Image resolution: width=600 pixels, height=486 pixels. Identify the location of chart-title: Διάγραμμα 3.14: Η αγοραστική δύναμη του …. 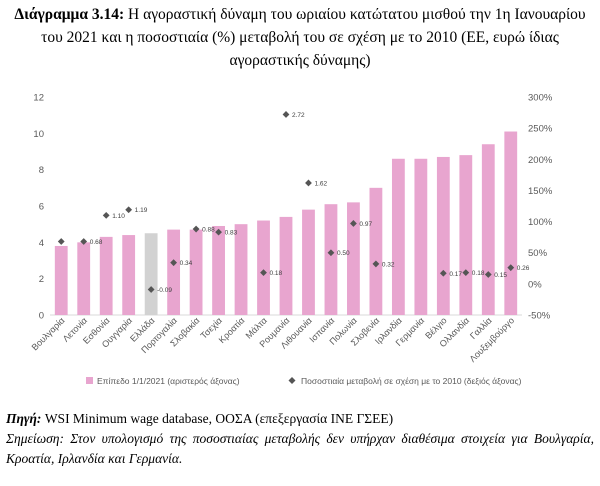
(300, 37).